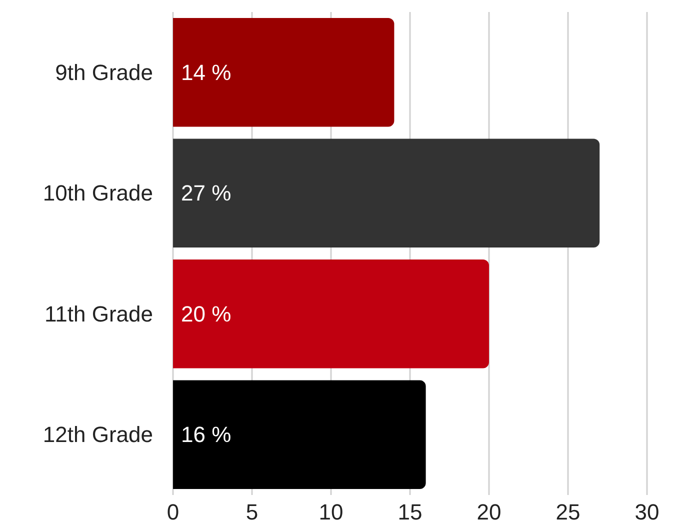 Image resolution: width=676 pixels, height=525 pixels. I want to click on data-label: 20 %, so click(206, 313).